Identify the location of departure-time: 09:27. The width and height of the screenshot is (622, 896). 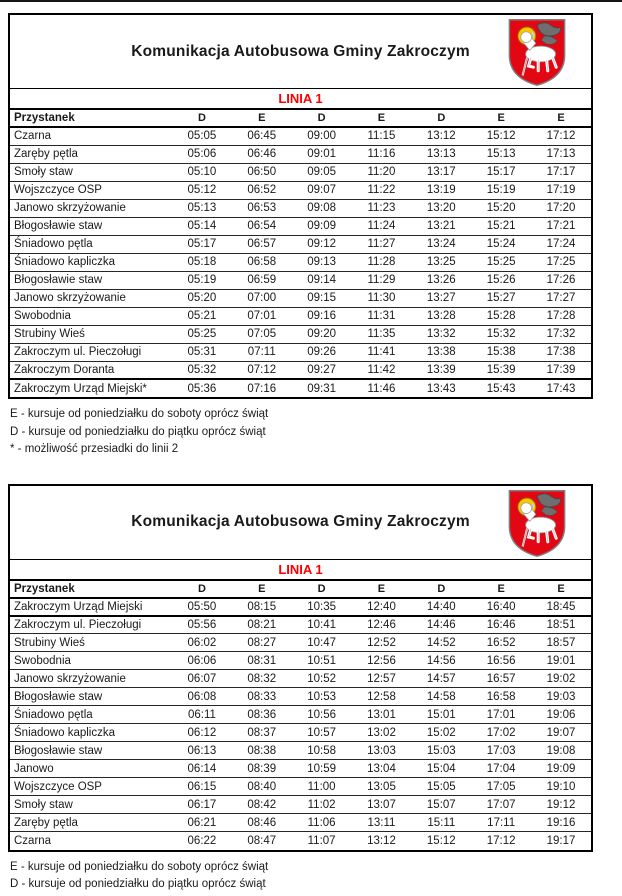
(321, 369).